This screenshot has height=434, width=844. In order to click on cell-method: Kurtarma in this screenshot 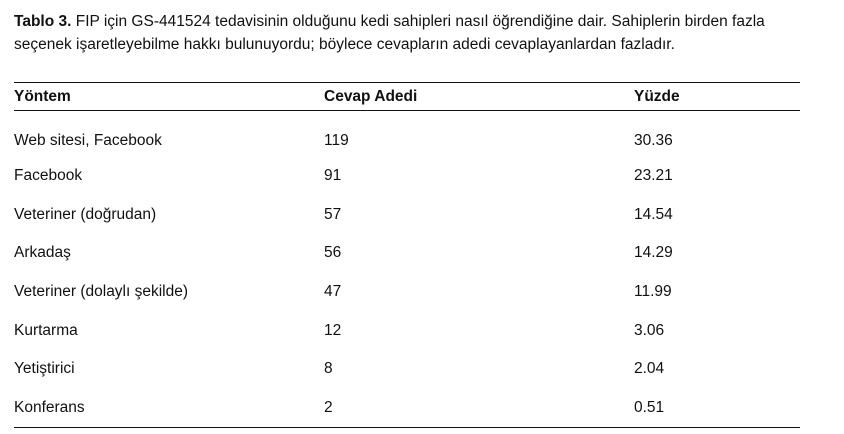, I will do `click(46, 330)`.